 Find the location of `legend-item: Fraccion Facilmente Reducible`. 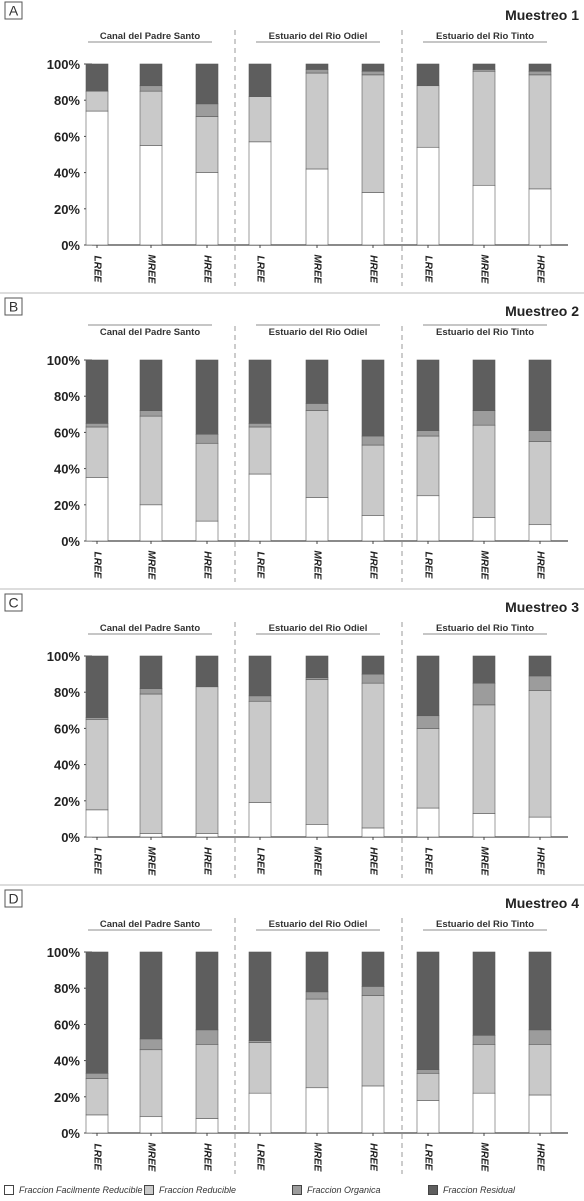

legend-item: Fraccion Facilmente Reducible is located at coordinates (73, 1190).